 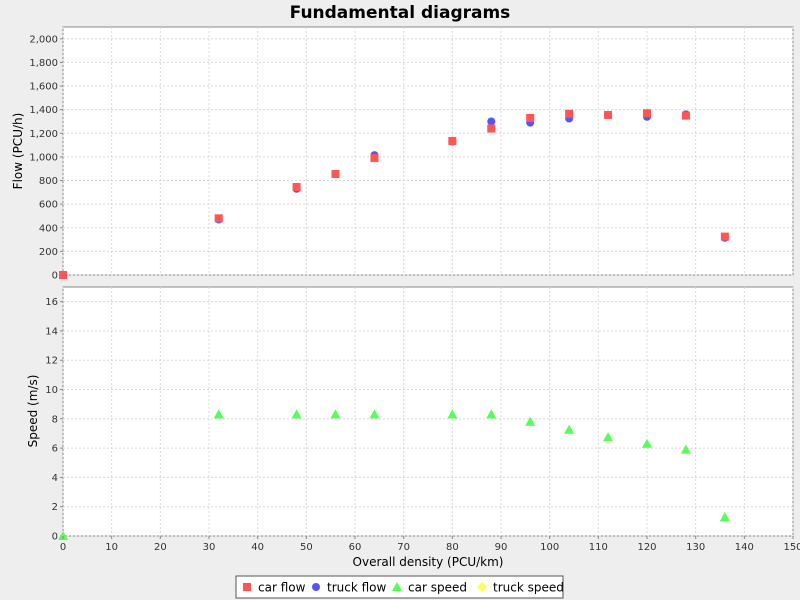 What do you see at coordinates (51, 331) in the screenshot?
I see `y-tick-label: 14` at bounding box center [51, 331].